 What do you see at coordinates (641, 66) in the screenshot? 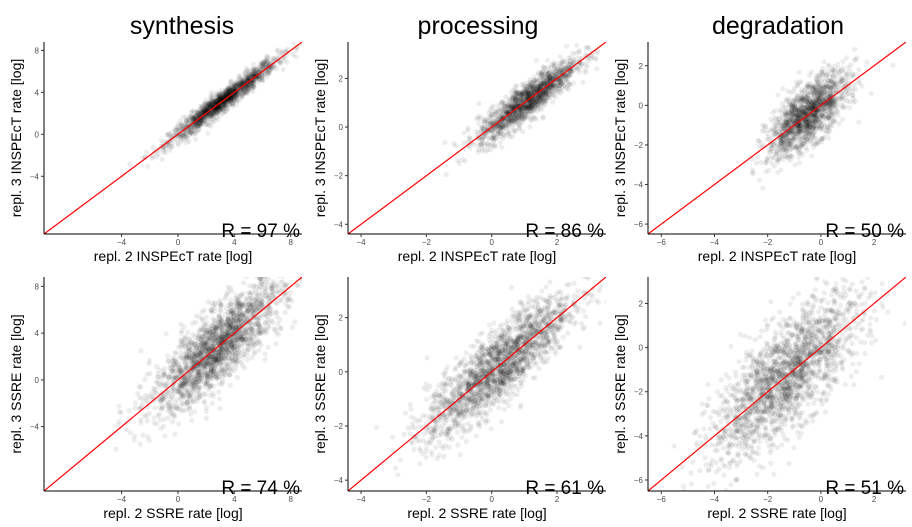
I see `y-tick-label: 2` at bounding box center [641, 66].